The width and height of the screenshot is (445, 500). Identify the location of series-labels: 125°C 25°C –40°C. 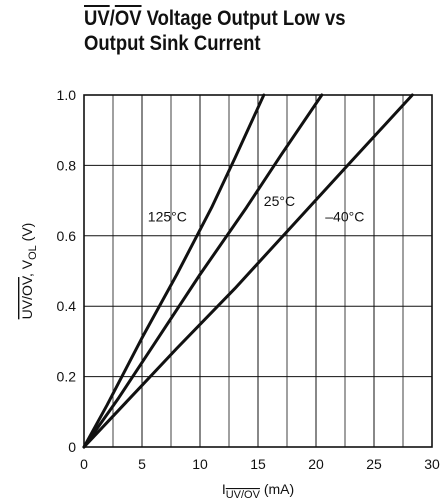
(256, 209).